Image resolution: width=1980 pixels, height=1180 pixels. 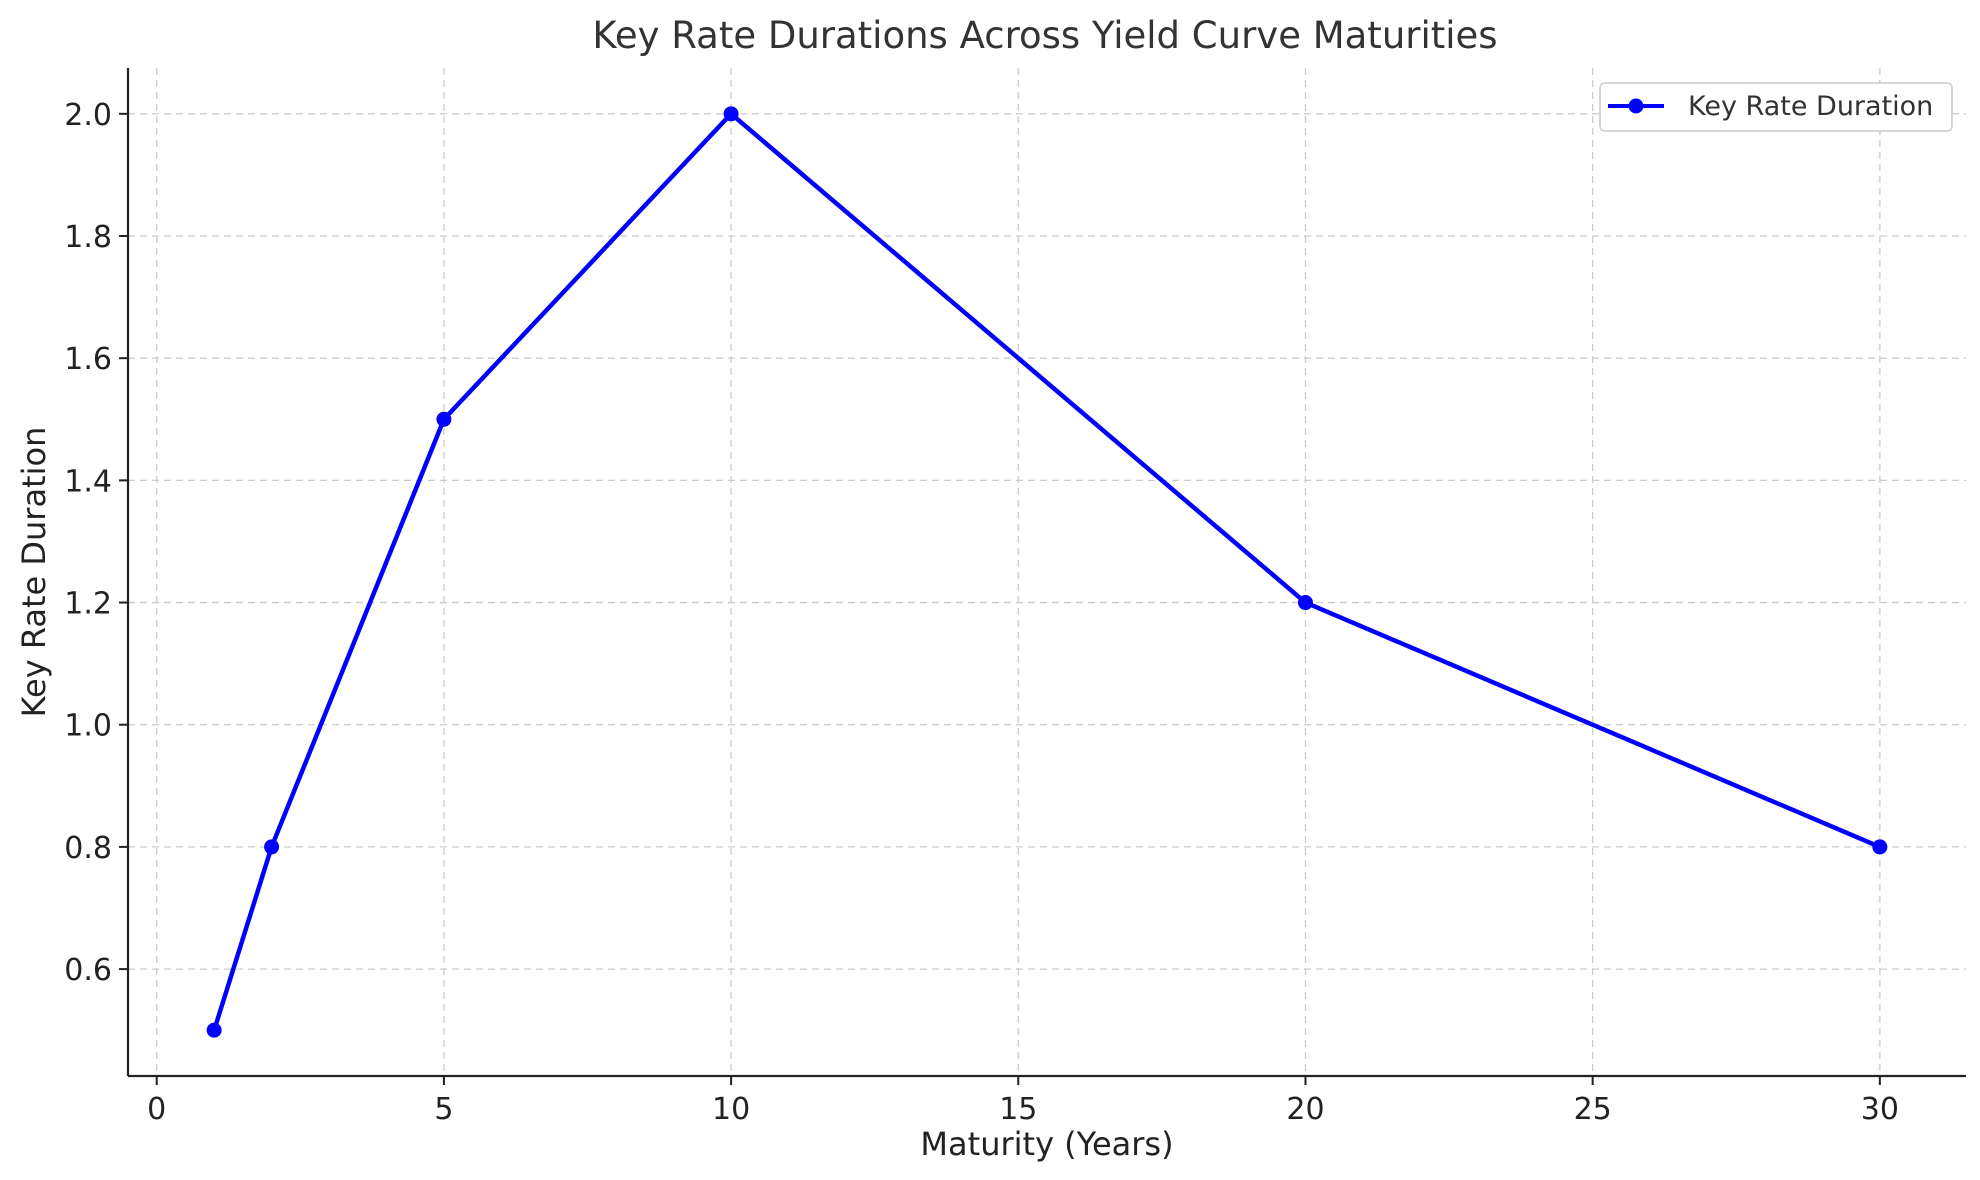 What do you see at coordinates (88, 604) in the screenshot?
I see `y-tick-label: 1.2` at bounding box center [88, 604].